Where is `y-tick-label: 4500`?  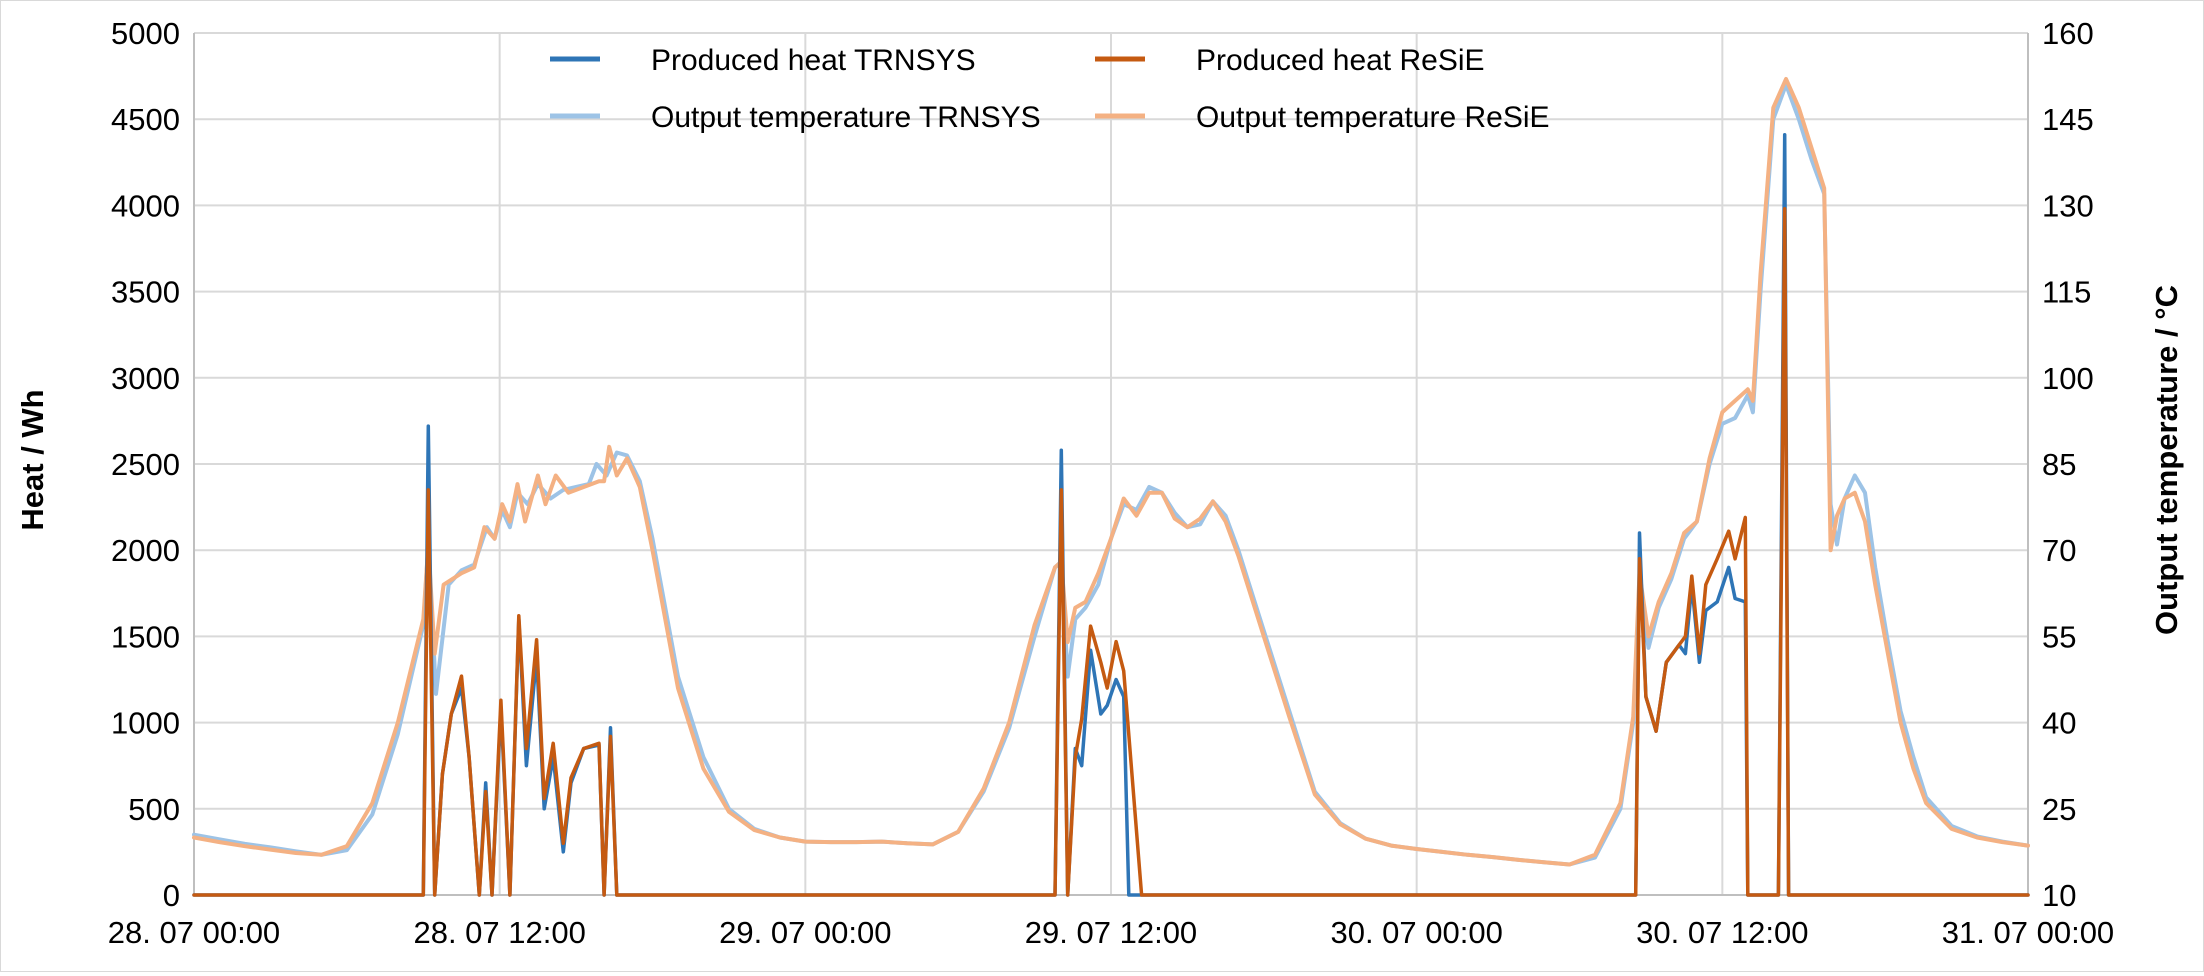 y-tick-label: 4500 is located at coordinates (145, 119).